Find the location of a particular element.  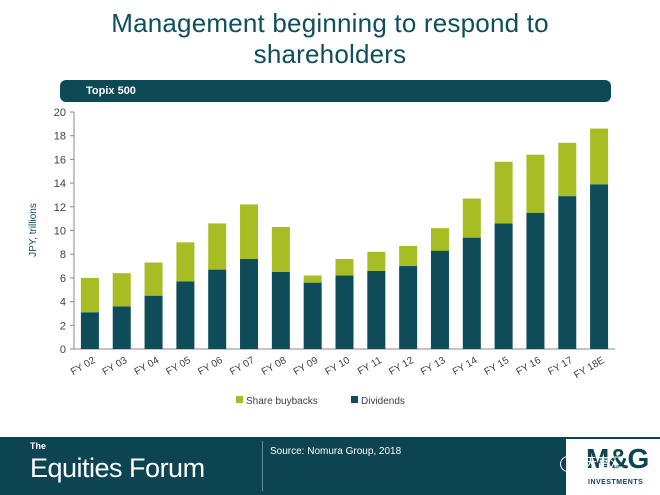

legend-label: Share buybacks is located at coordinates (282, 401).